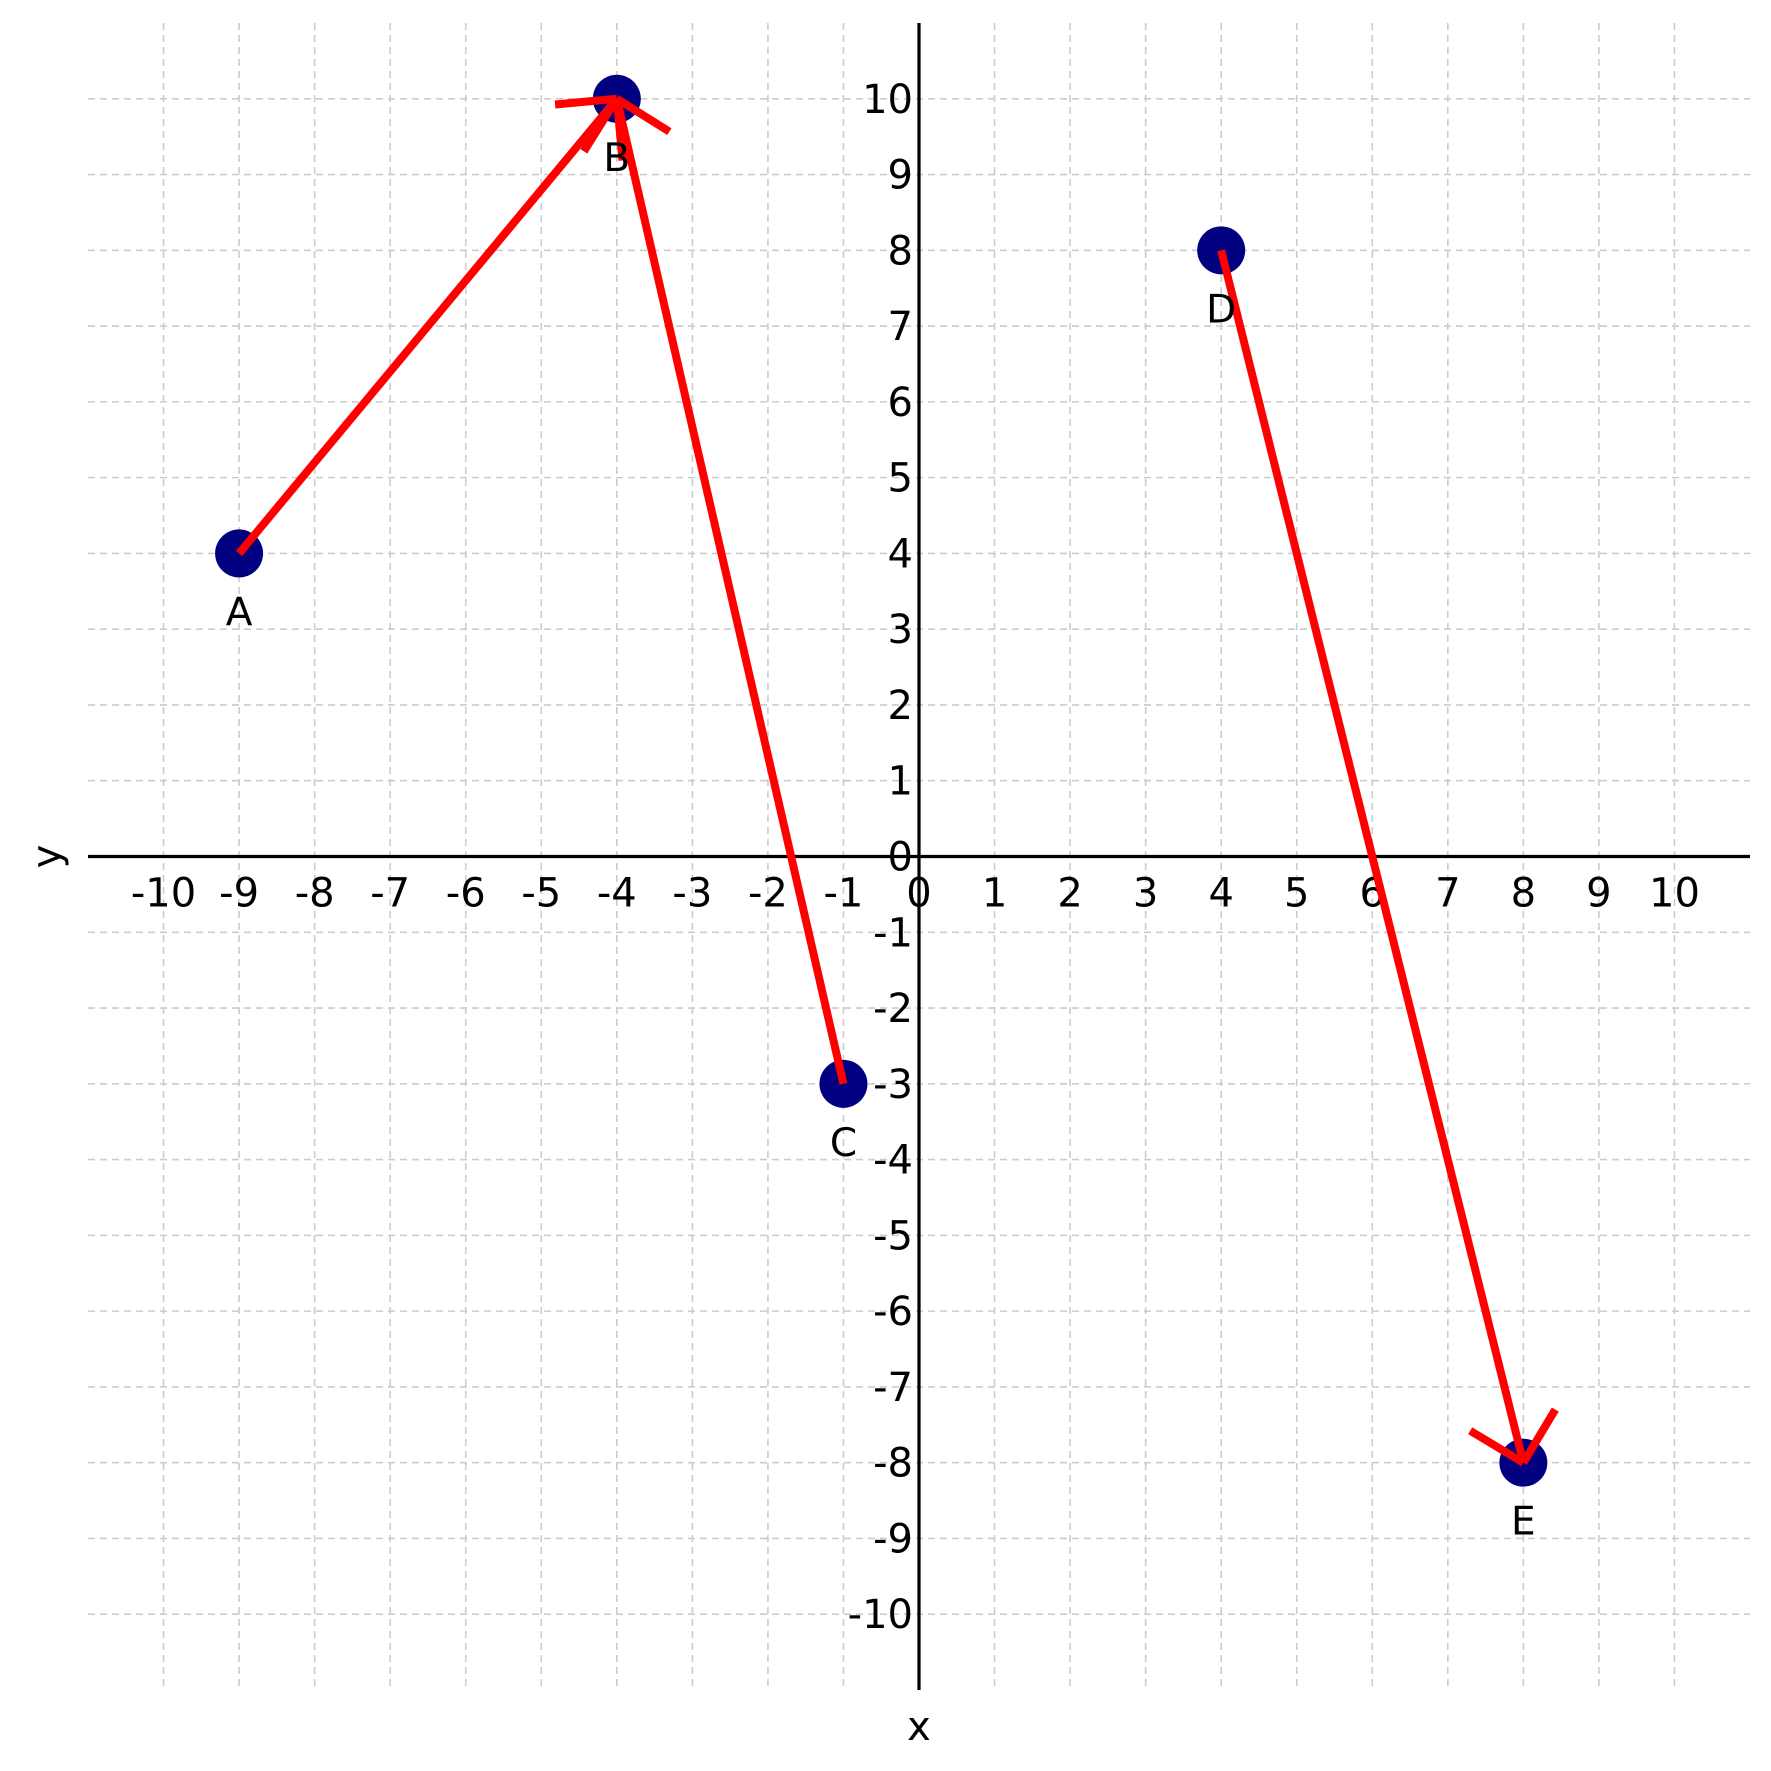 The width and height of the screenshot is (1771, 1771). Describe the element at coordinates (893, 1312) in the screenshot. I see `y-tick-label: -6` at that location.